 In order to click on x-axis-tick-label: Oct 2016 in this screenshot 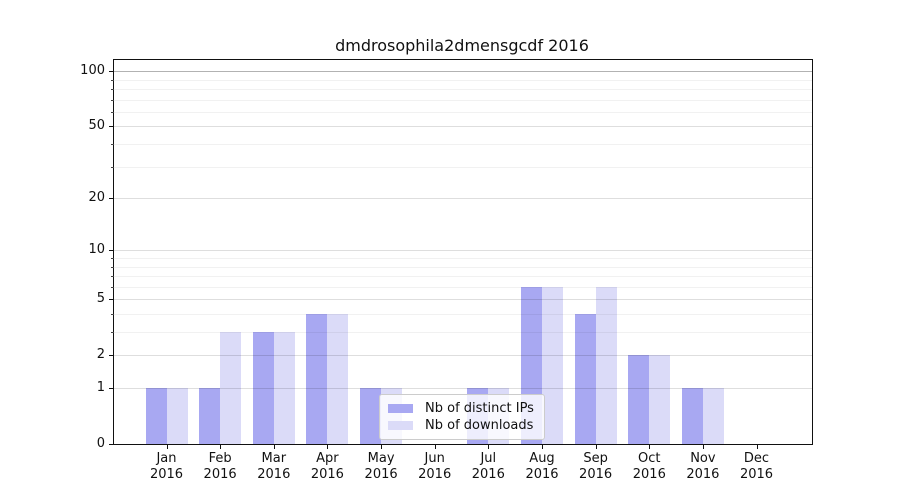, I will do `click(649, 467)`.